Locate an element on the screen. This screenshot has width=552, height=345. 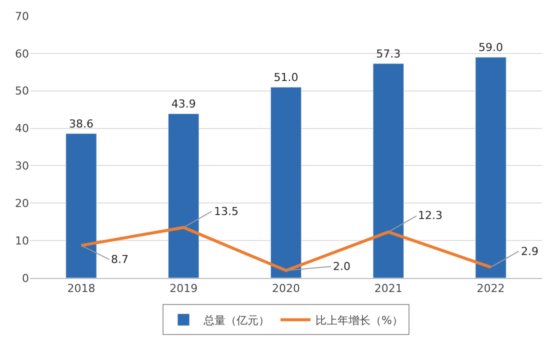
legend-label: 比上年增长（%） is located at coordinates (359, 320).